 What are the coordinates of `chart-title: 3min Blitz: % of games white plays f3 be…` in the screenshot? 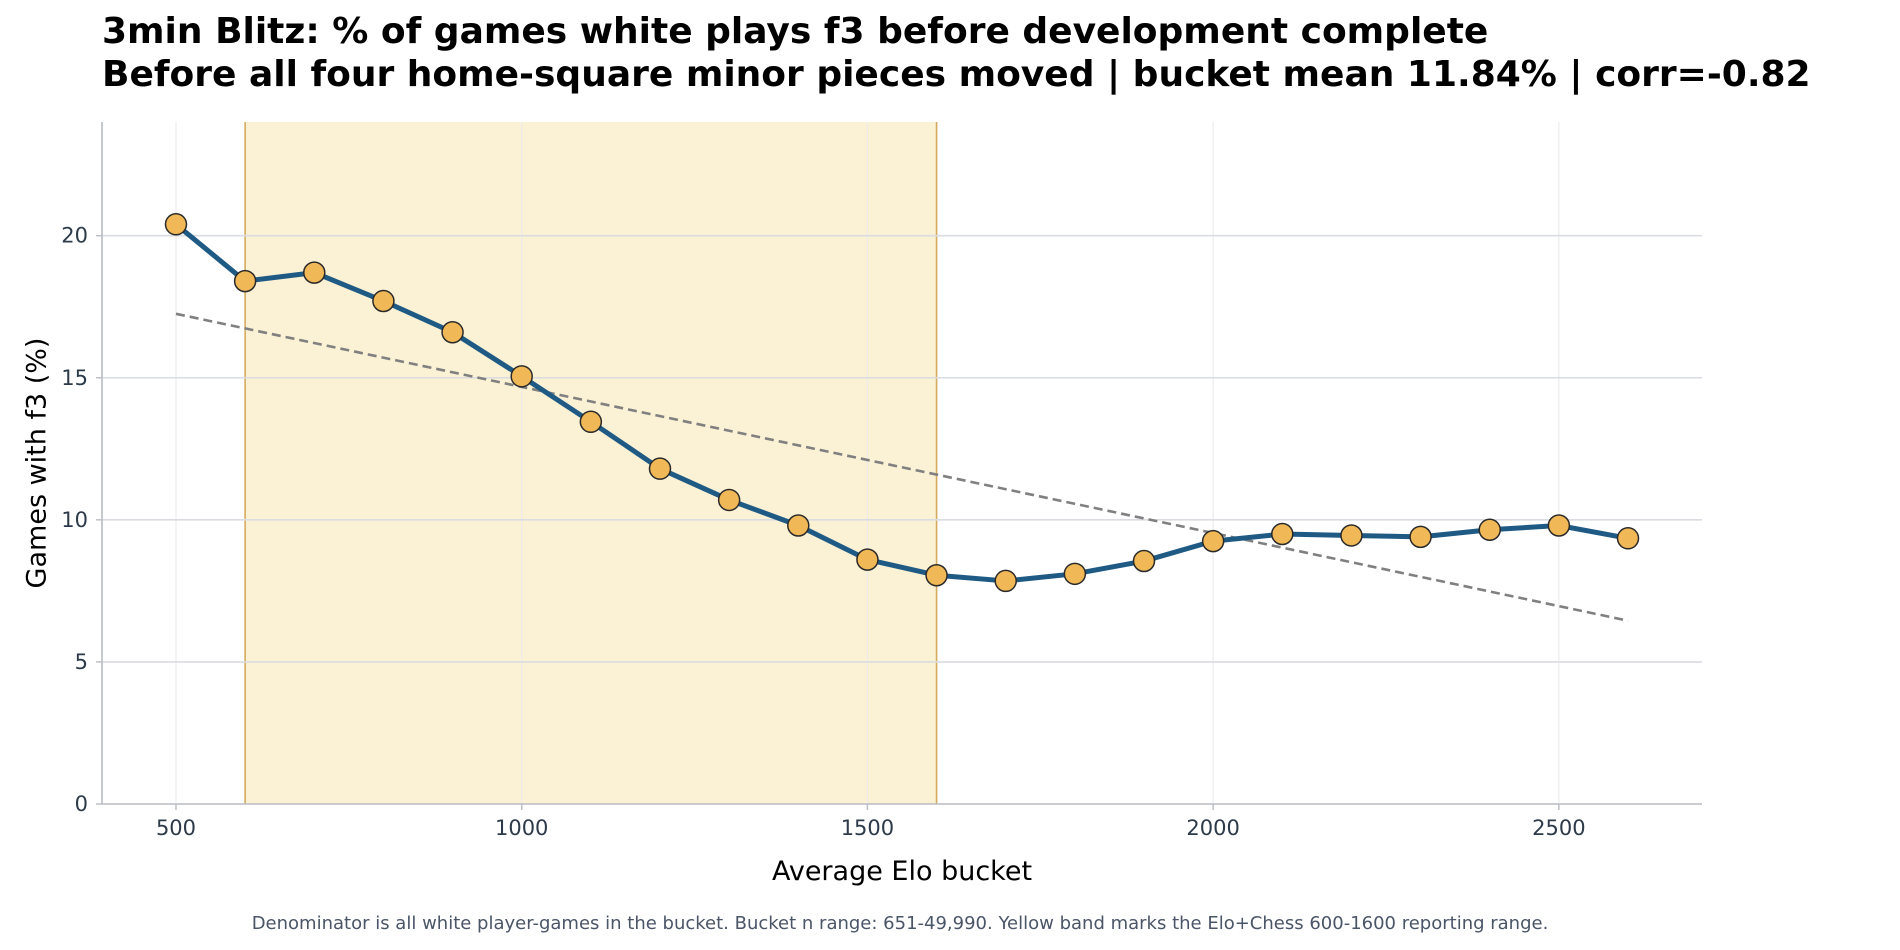 It's located at (956, 53).